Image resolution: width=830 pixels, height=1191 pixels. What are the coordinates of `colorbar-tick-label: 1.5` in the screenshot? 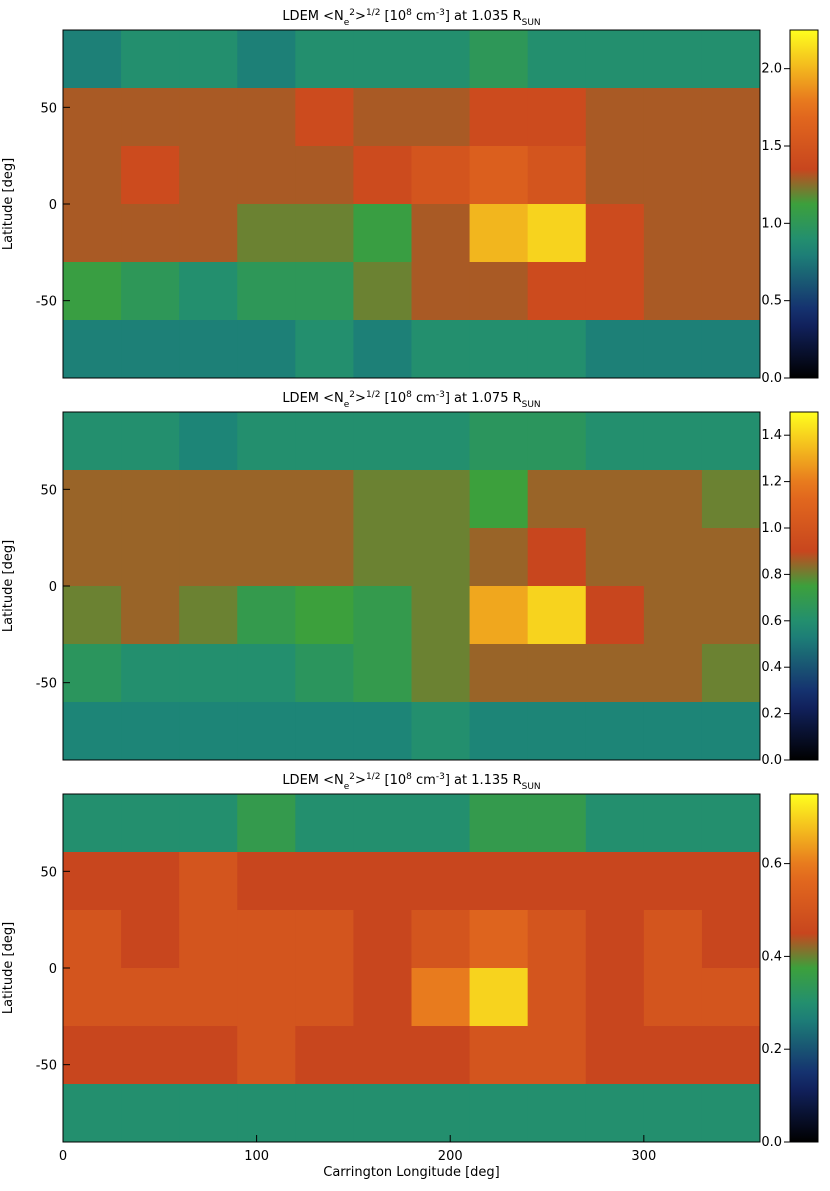 It's located at (771, 146).